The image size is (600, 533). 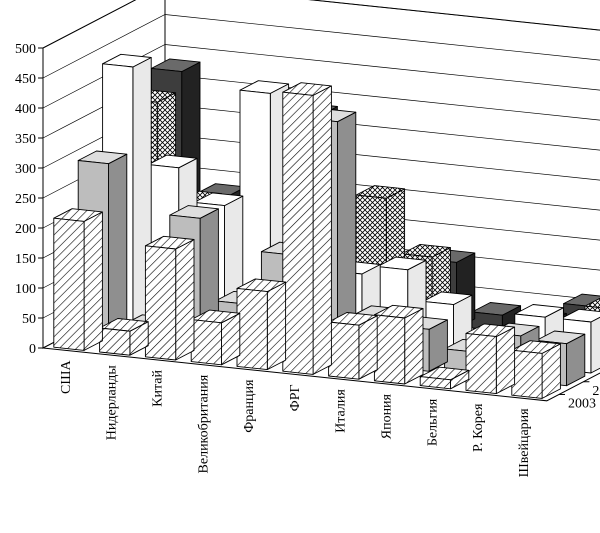 I want to click on y-tick-label: 250, so click(x=25, y=199).